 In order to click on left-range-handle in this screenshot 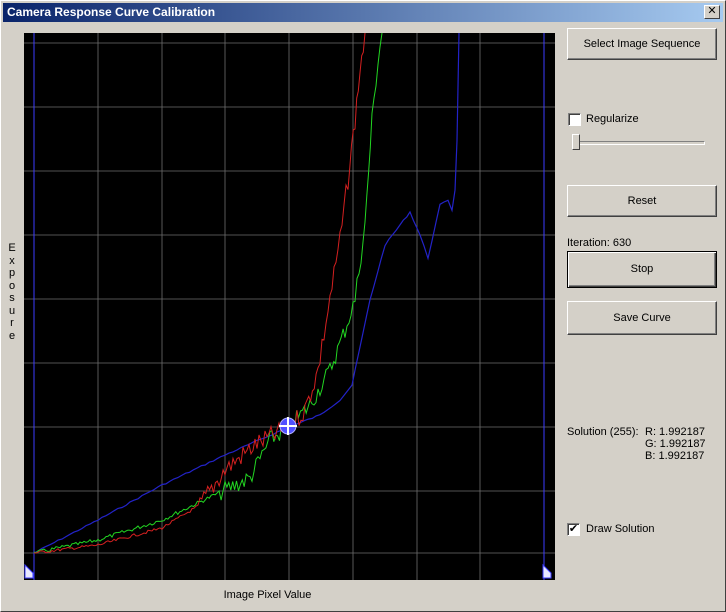, I will do `click(29, 571)`.